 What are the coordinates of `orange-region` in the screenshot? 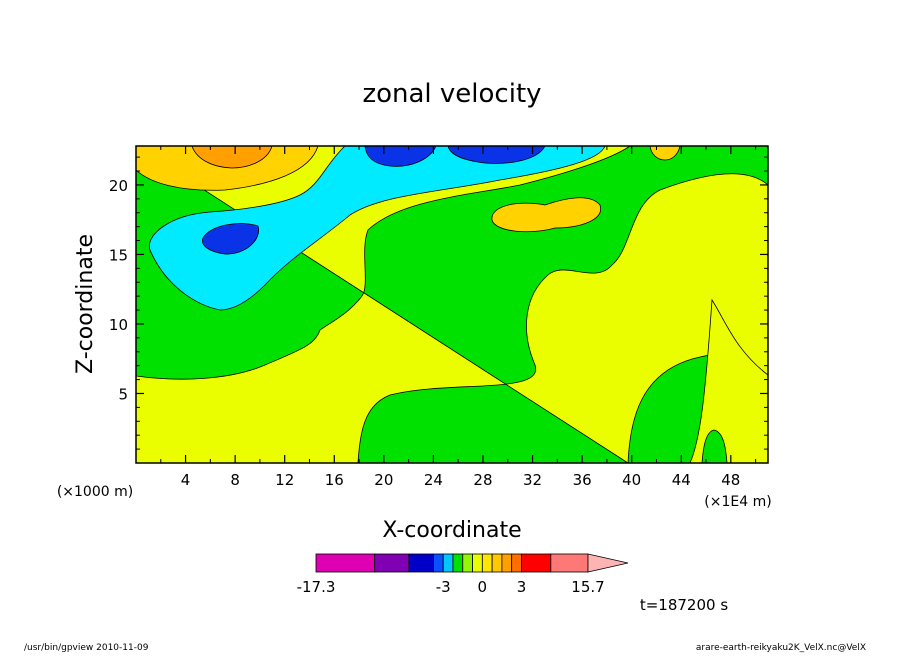 It's located at (232, 157).